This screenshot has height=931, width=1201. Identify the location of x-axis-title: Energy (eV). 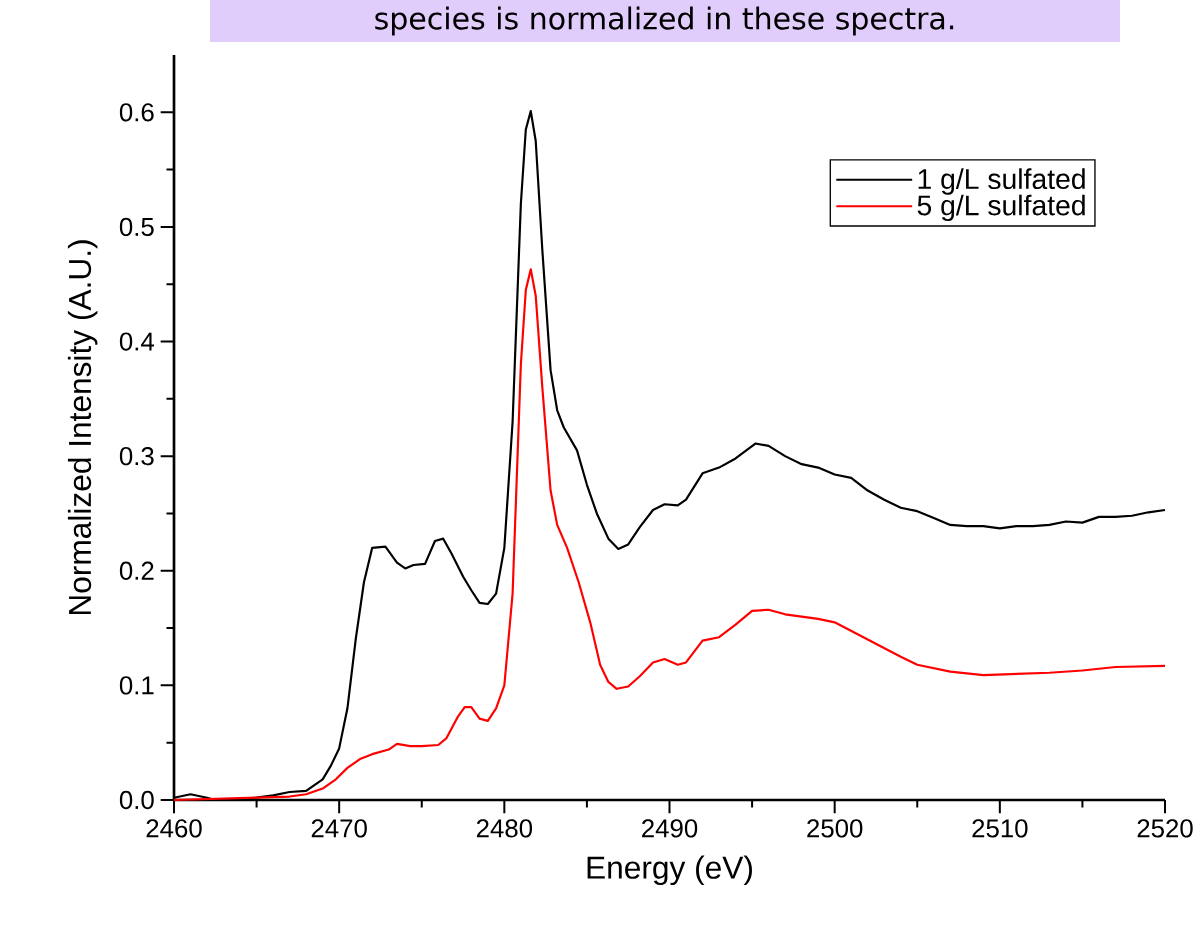
(669, 870).